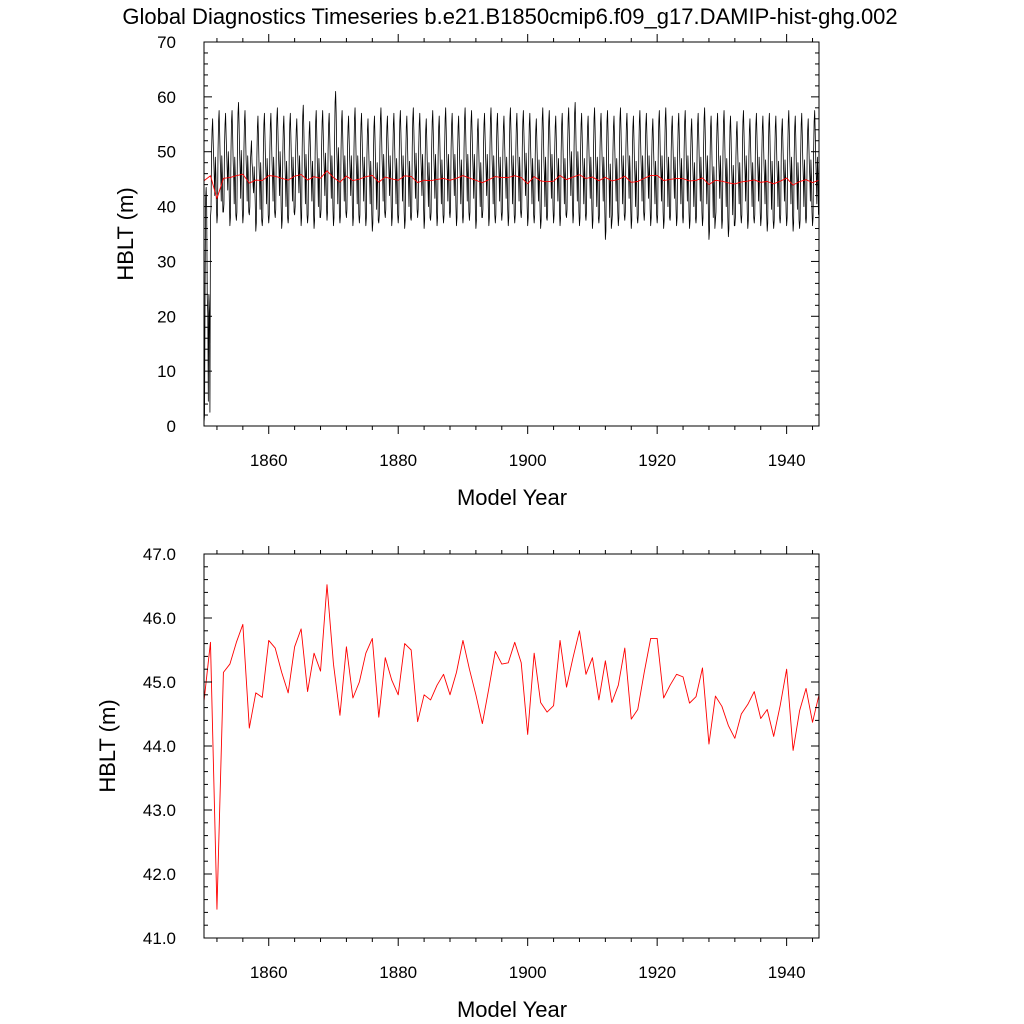 This screenshot has width=1024, height=1024. What do you see at coordinates (528, 460) in the screenshot?
I see `top-panel-xtick-label: 1900` at bounding box center [528, 460].